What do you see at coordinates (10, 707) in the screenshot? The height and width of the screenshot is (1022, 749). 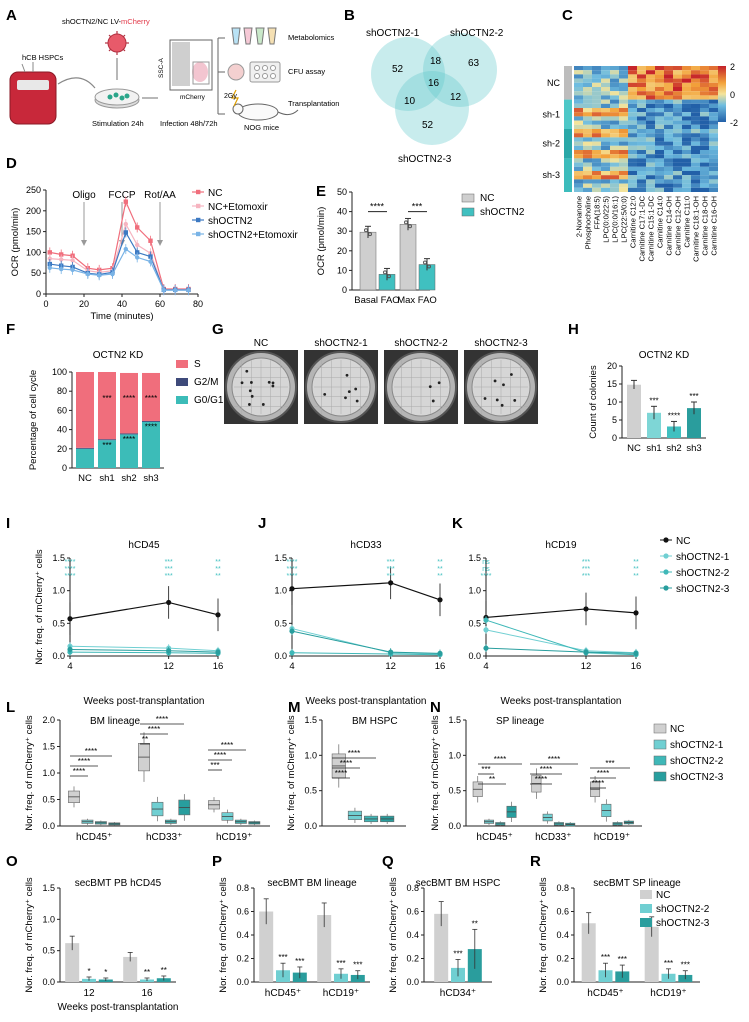 I see `panel-letter-l: L` at bounding box center [10, 707].